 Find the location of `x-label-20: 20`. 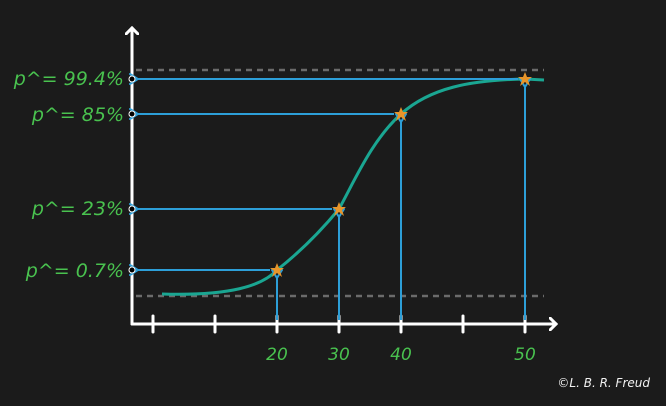

x-label-20: 20 is located at coordinates (277, 355).